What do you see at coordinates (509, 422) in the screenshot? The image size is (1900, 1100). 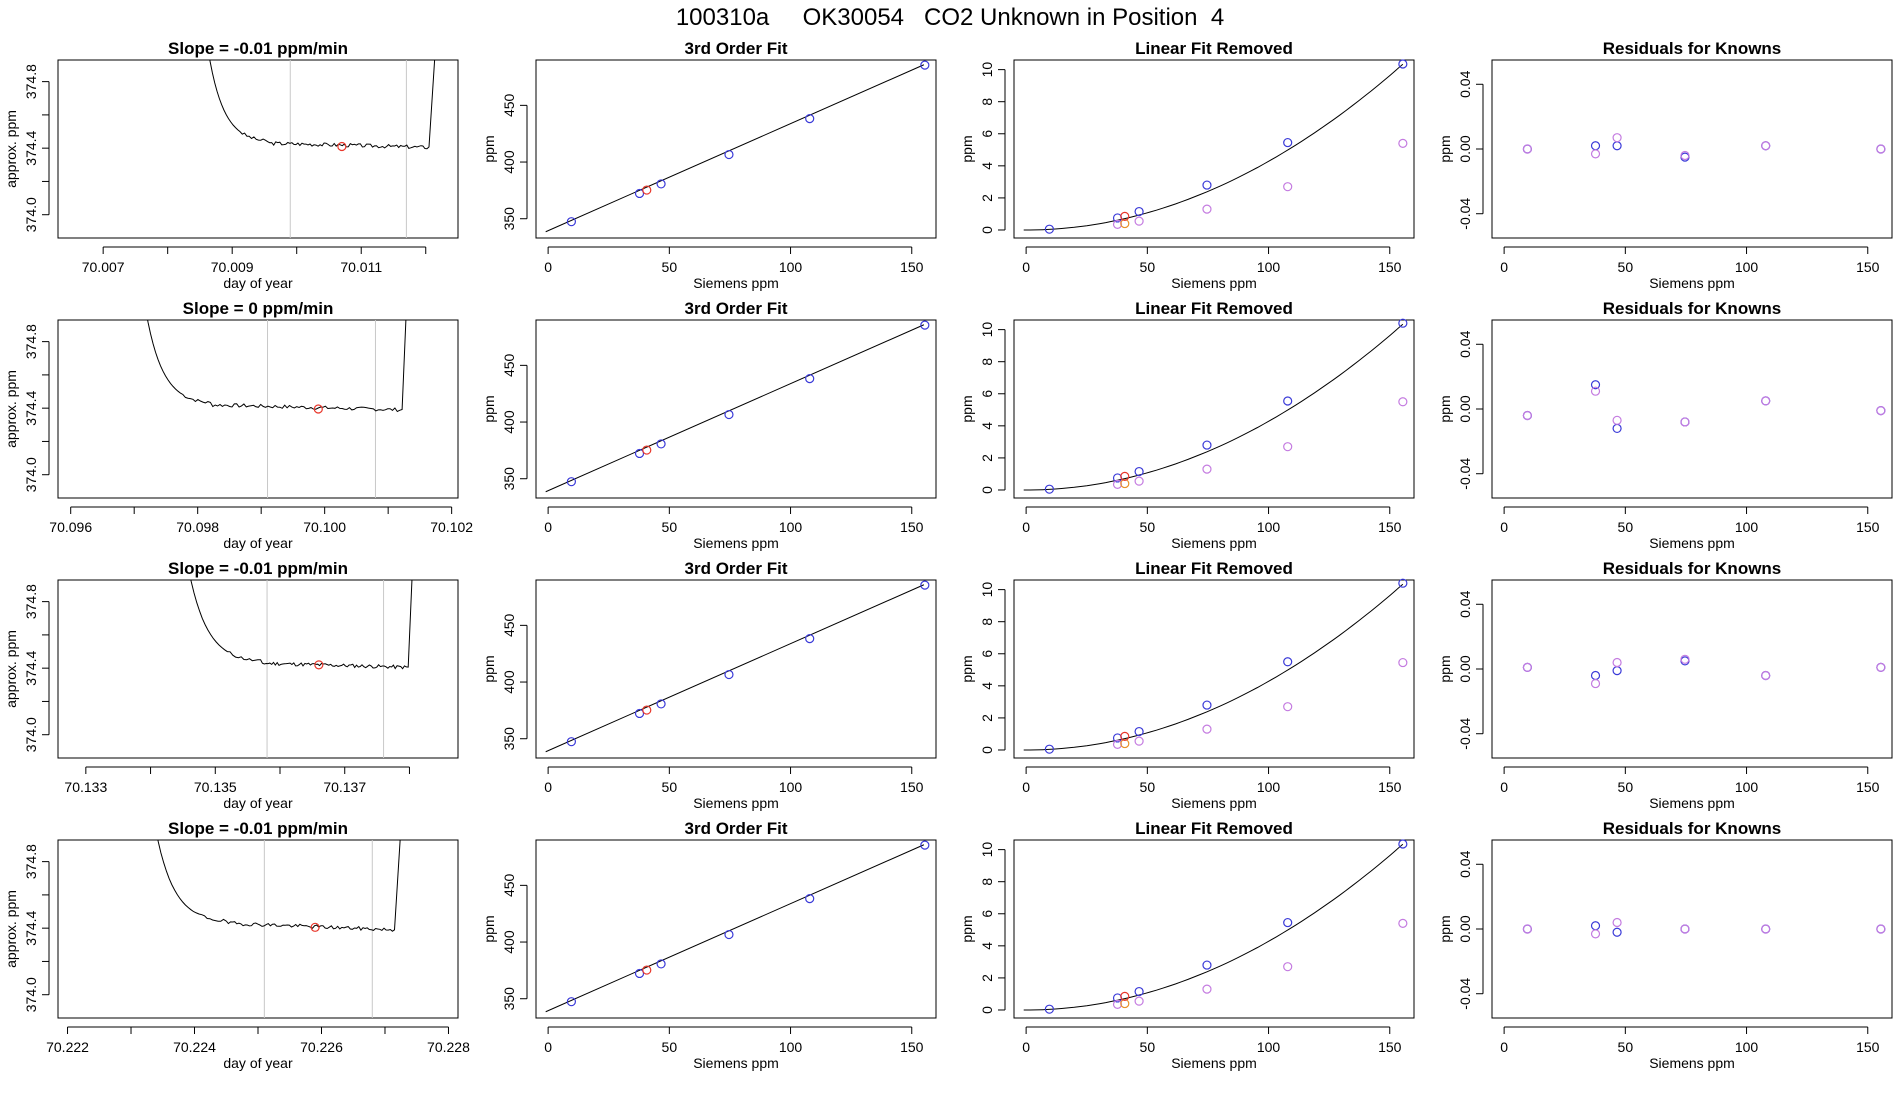 I see `y-tick-label: 400` at bounding box center [509, 422].